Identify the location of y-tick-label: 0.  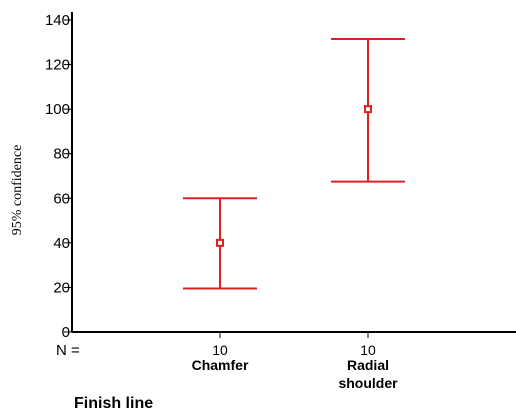
(66, 332).